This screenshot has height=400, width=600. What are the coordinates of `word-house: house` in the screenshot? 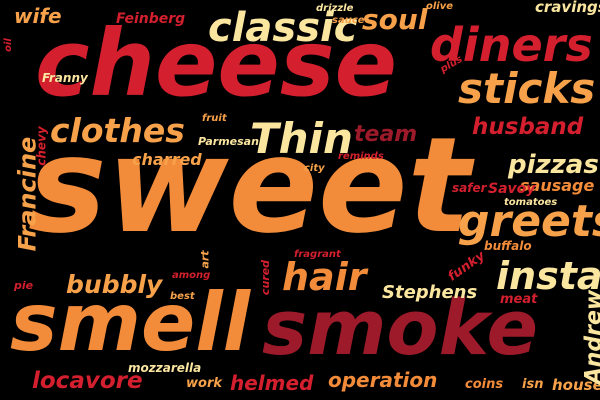 It's located at (576, 385).